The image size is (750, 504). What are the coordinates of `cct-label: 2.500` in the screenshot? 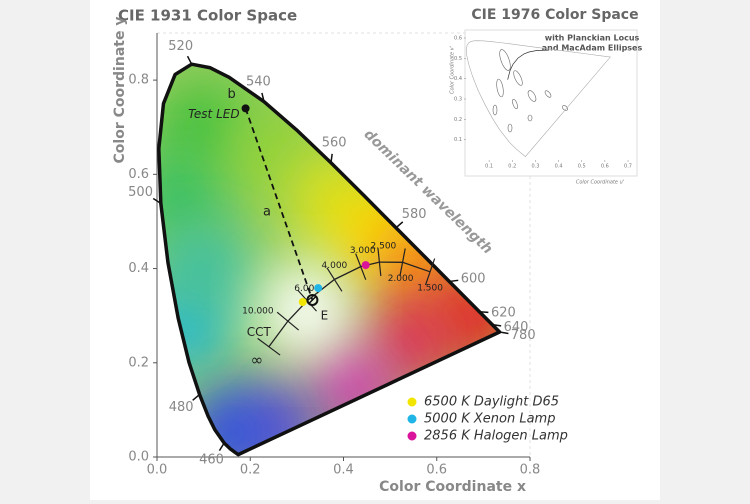 It's located at (384, 247).